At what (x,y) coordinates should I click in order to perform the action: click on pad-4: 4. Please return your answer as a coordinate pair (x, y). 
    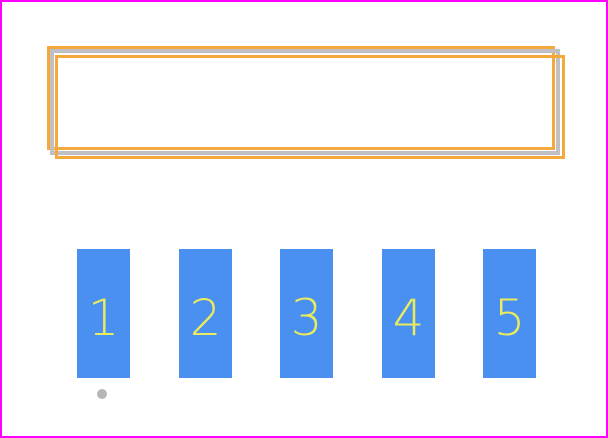
    Looking at the image, I should click on (408, 313).